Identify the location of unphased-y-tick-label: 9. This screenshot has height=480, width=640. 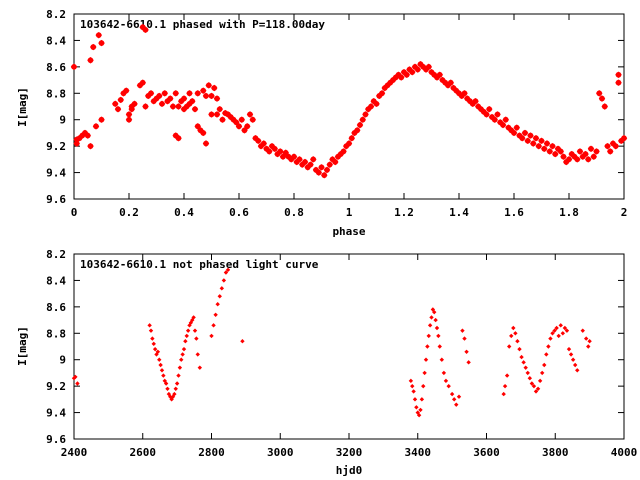
(62, 360).